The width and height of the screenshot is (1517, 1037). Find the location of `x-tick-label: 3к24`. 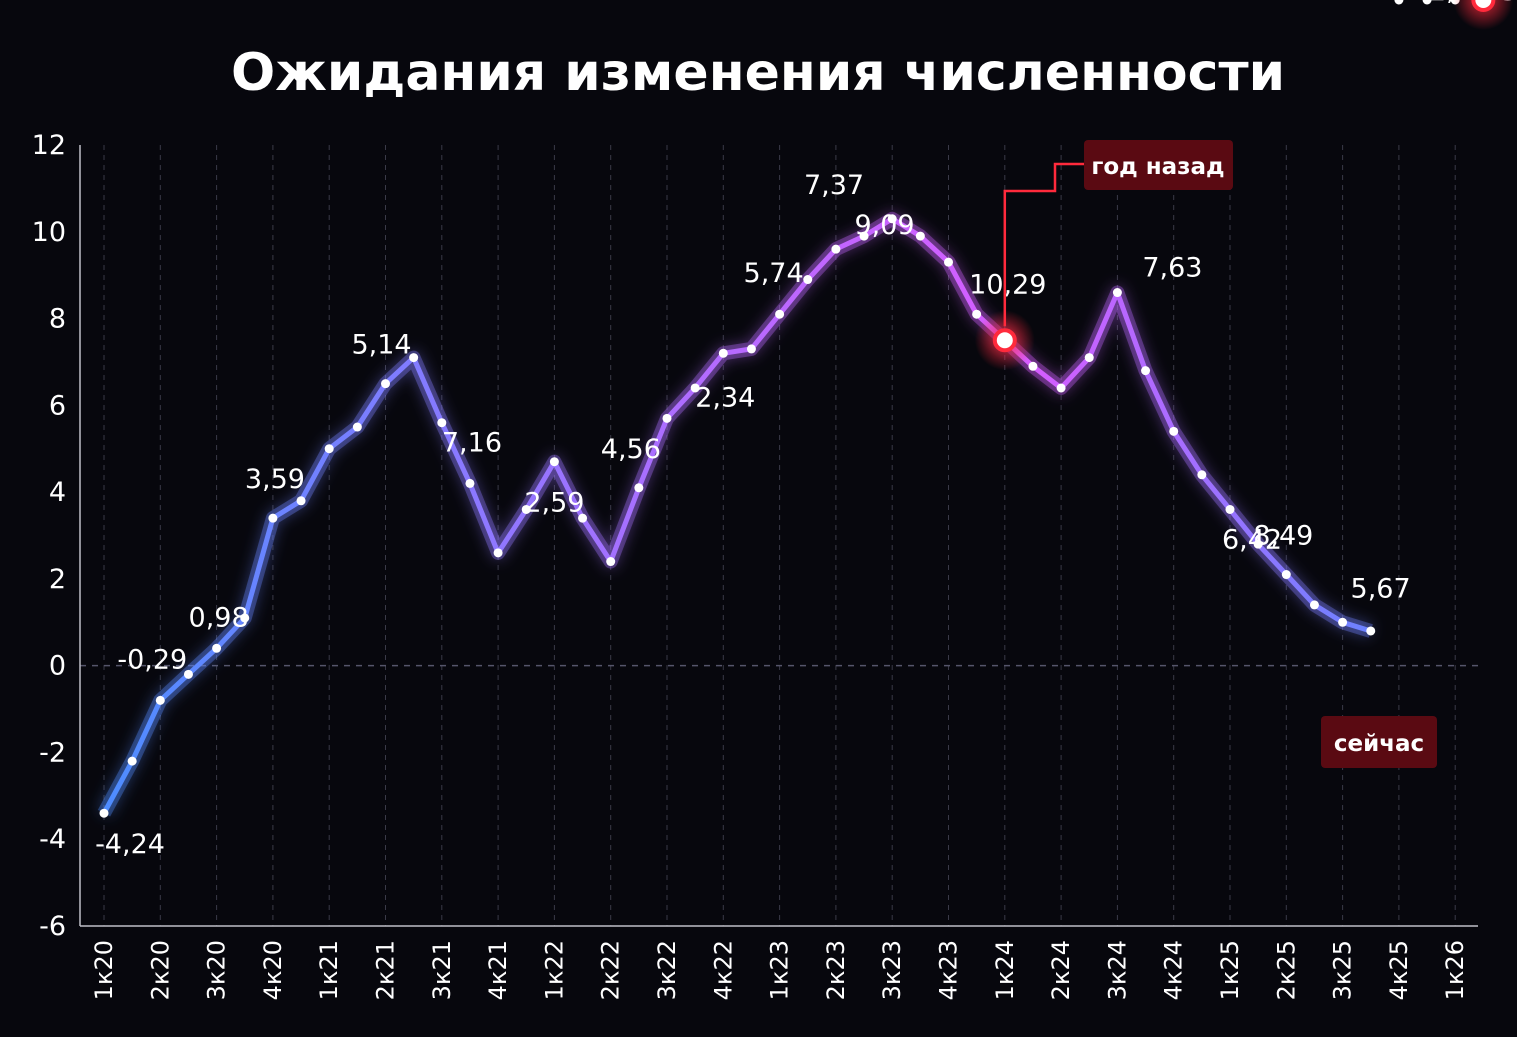

x-tick-label: 3к24 is located at coordinates (1117, 970).